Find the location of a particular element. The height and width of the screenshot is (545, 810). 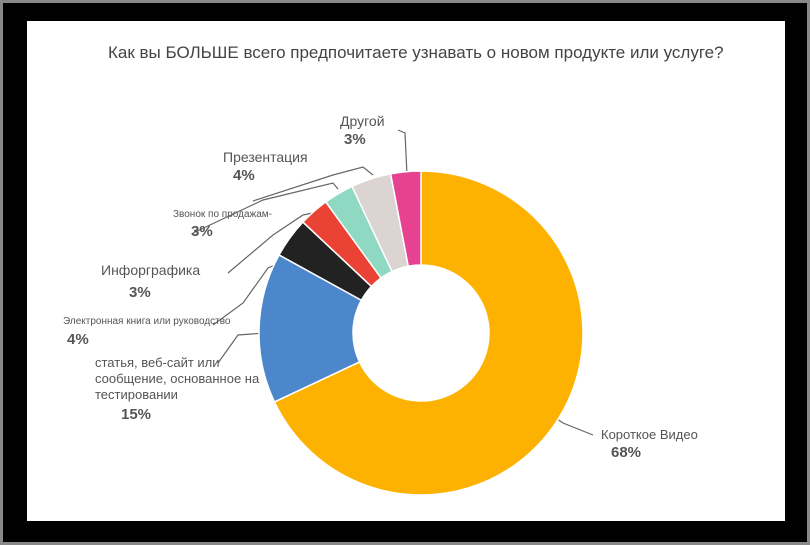

value-label: 68% is located at coordinates (626, 452).